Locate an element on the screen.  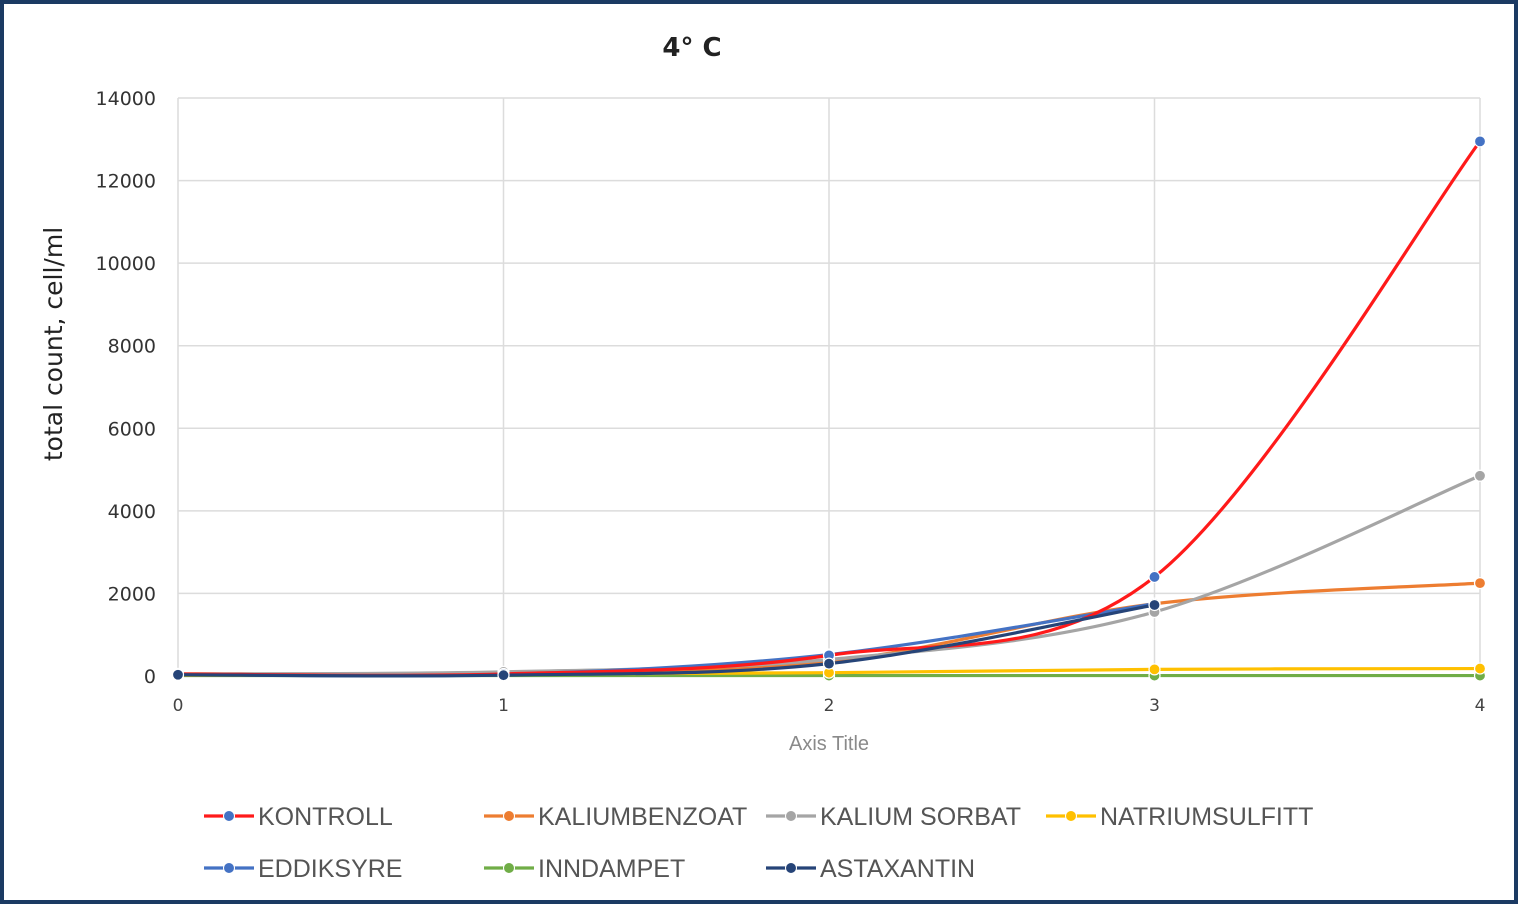
x-tick-label: 1 is located at coordinates (503, 706).